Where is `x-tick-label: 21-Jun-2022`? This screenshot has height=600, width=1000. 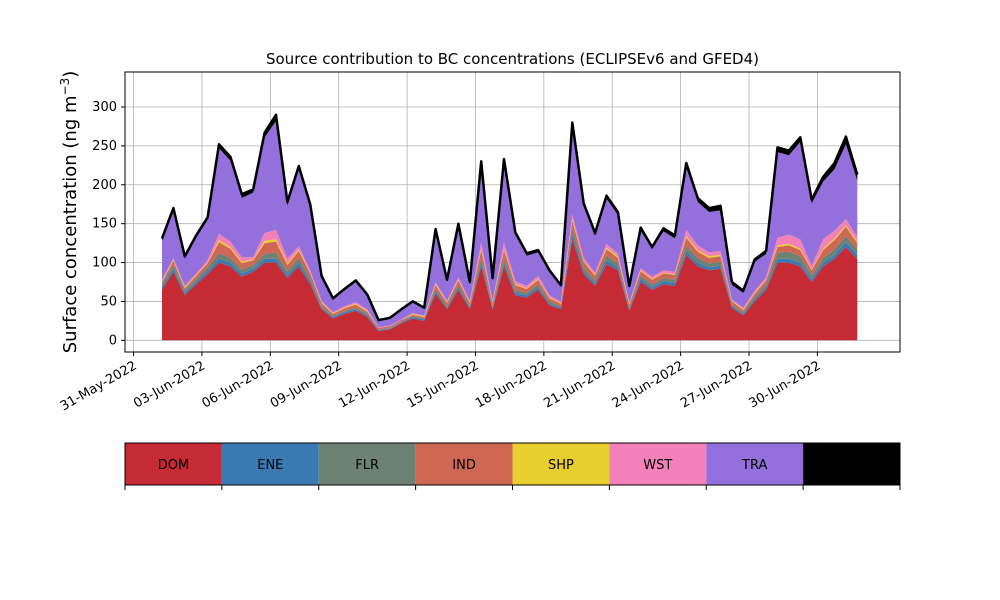 x-tick-label: 21-Jun-2022 is located at coordinates (579, 384).